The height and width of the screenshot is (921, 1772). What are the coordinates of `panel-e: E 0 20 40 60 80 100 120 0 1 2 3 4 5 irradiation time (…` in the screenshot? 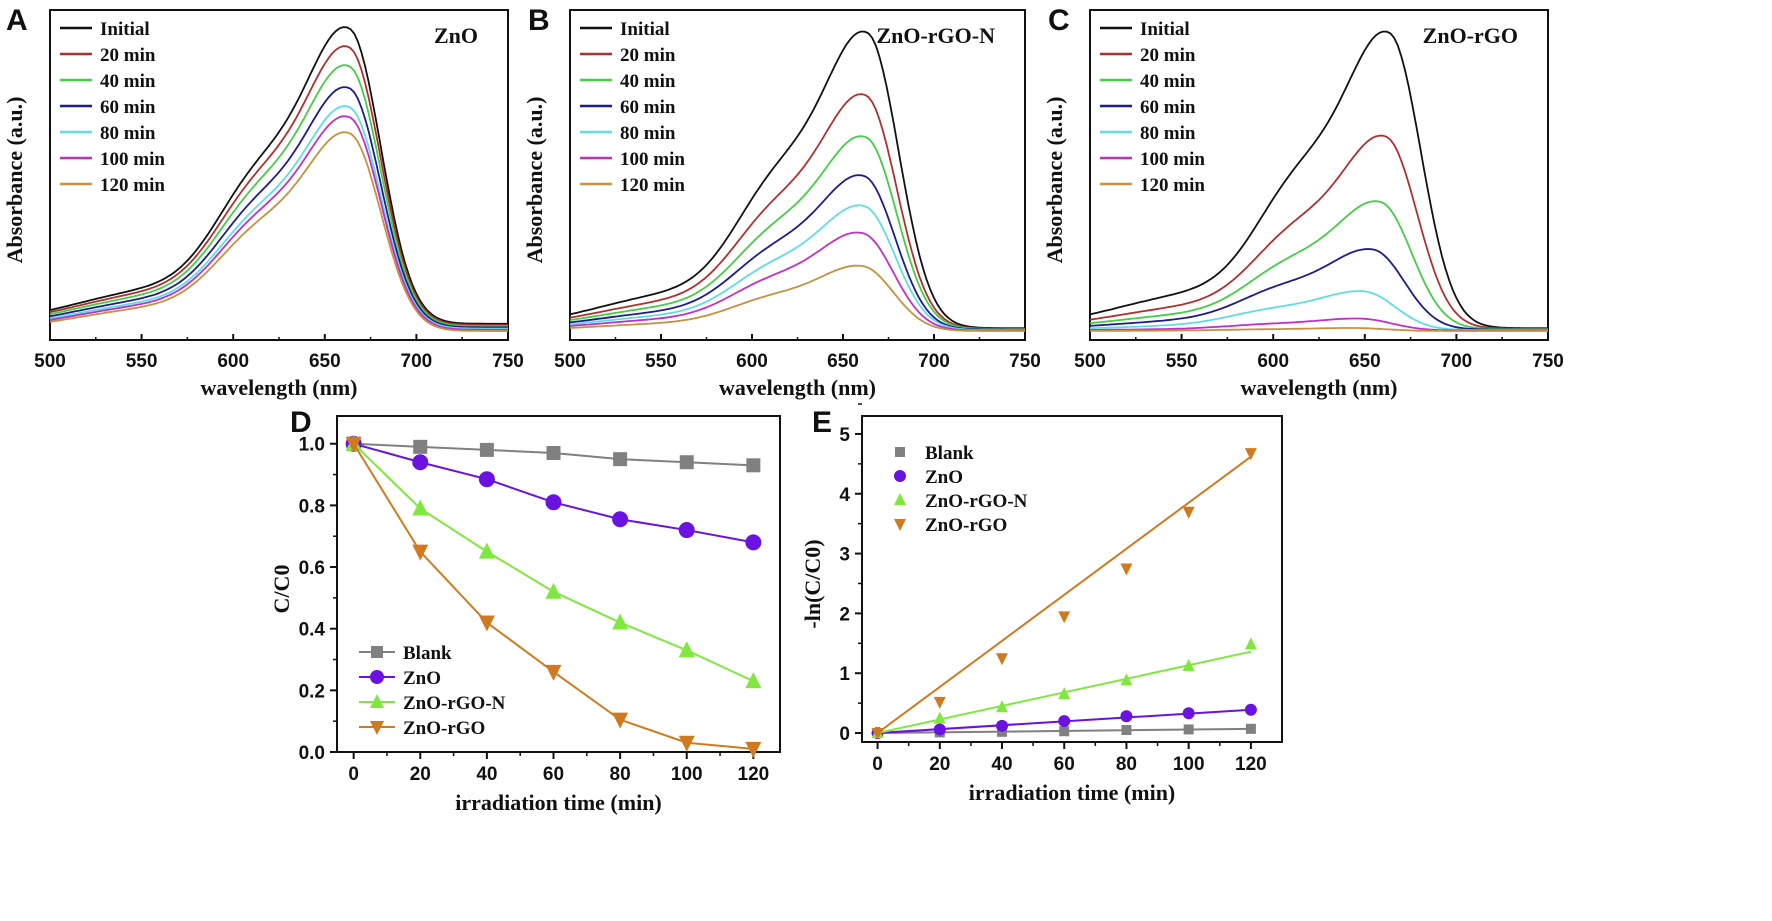 It's located at (1041, 604).